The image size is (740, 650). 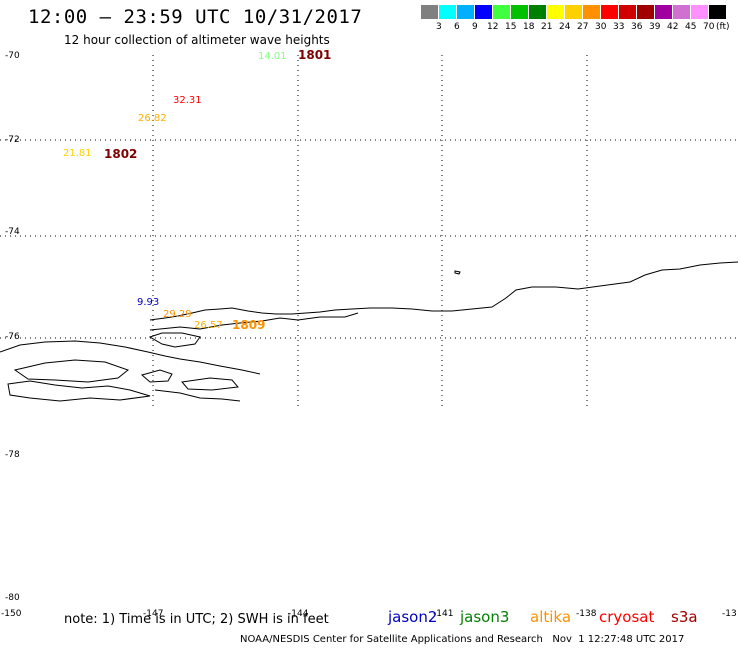 I want to click on wave-height-label: 26.82, so click(x=152, y=118).